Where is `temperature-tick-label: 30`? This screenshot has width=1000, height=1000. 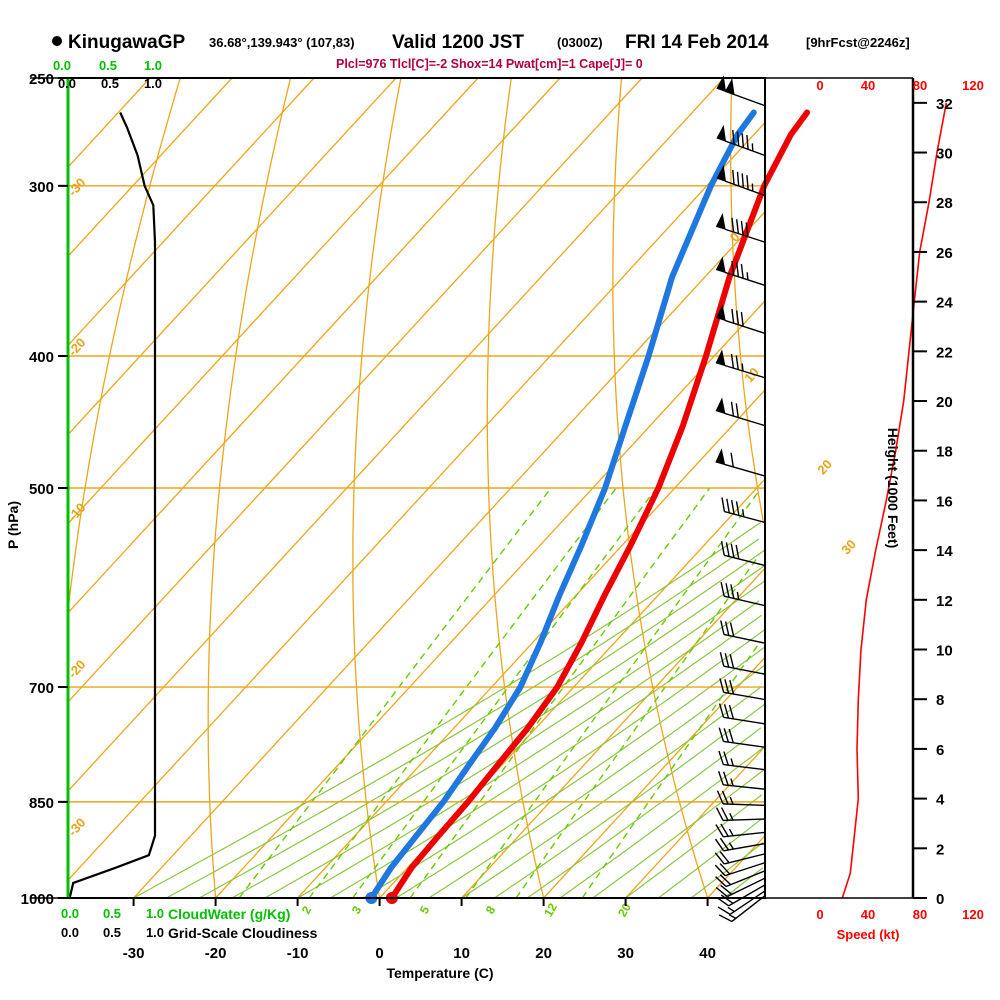 temperature-tick-label: 30 is located at coordinates (625, 953).